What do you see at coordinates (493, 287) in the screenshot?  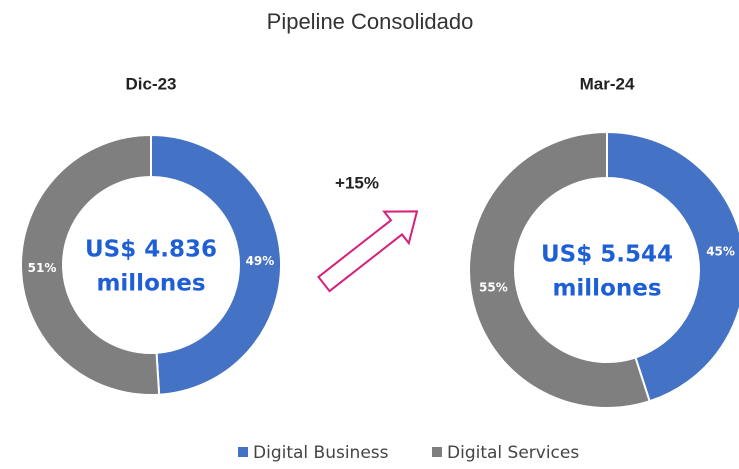 I see `data-label: 55%` at bounding box center [493, 287].